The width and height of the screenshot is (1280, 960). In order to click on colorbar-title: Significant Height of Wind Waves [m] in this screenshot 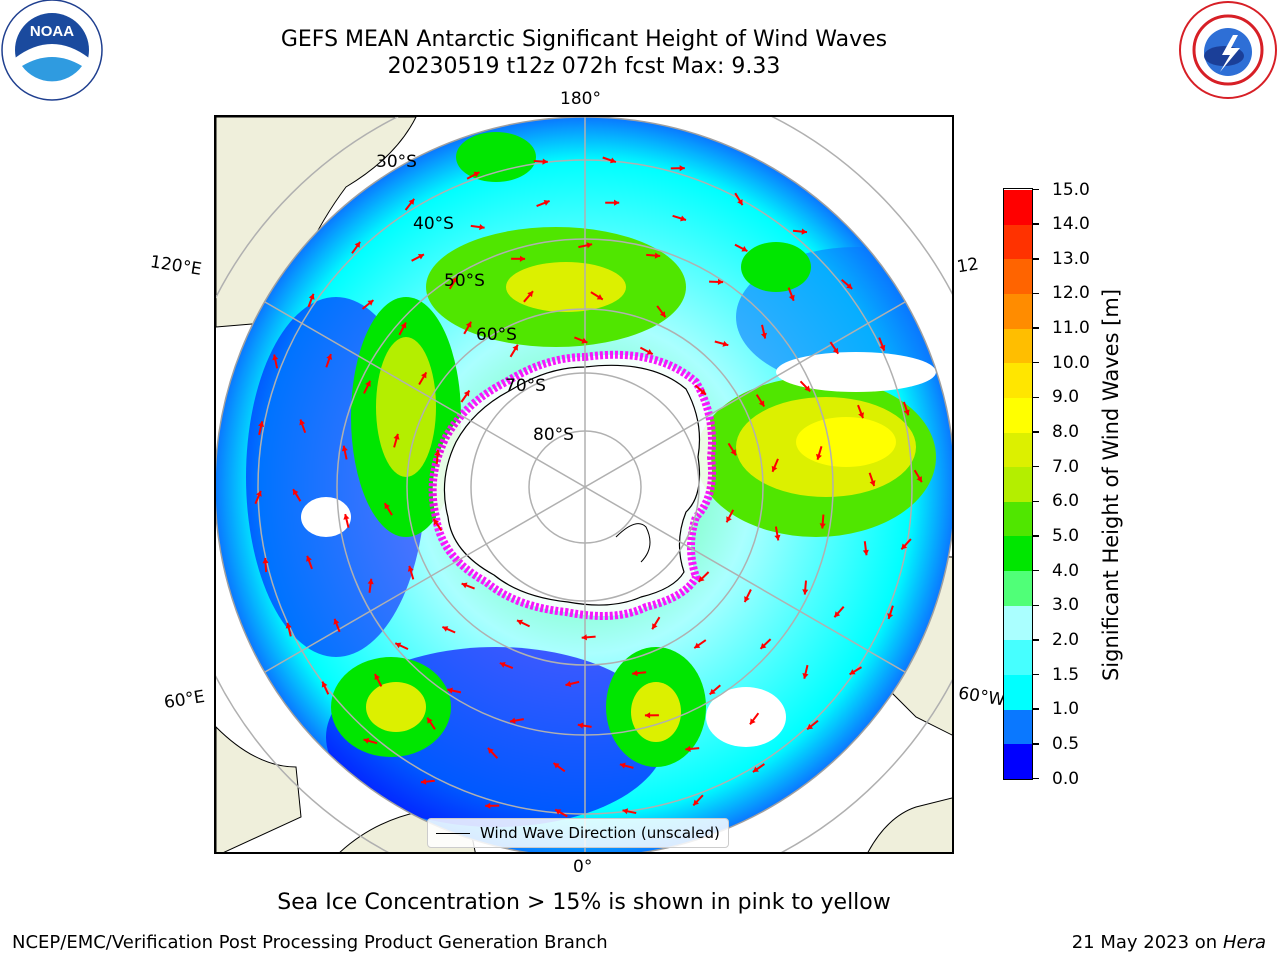, I will do `click(1111, 485)`.